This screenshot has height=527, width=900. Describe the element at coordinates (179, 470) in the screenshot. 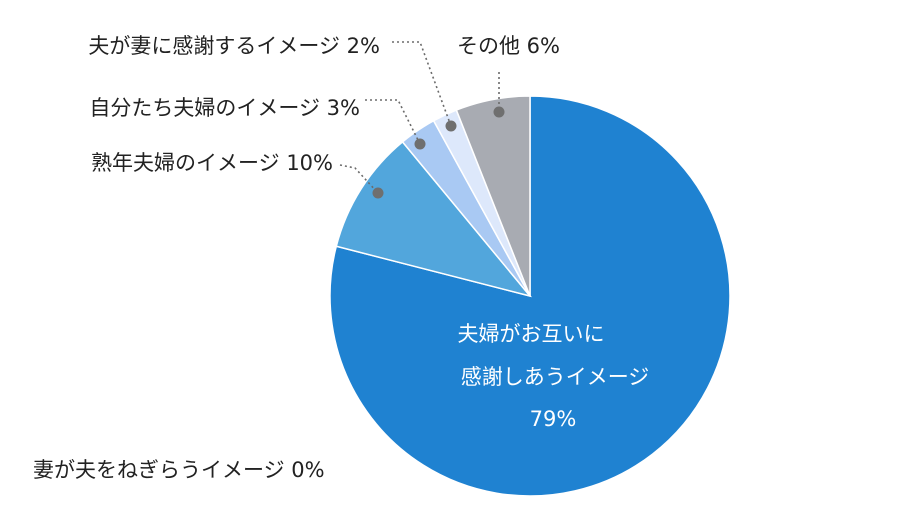

I see `slice-label-wife-appreciates-husband: 妻が夫をねぎらうイメージ 0%` at that location.